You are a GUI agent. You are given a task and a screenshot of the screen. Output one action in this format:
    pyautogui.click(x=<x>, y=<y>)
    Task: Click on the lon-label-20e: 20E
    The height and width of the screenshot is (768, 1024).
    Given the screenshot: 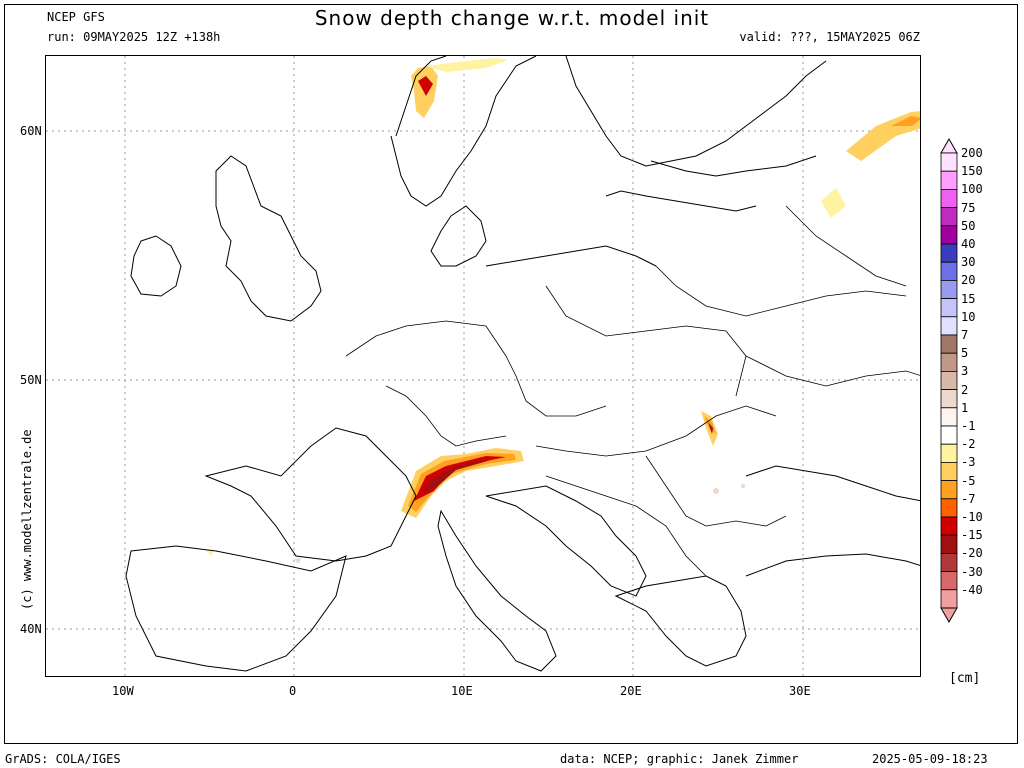 What is the action you would take?
    pyautogui.click(x=631, y=691)
    